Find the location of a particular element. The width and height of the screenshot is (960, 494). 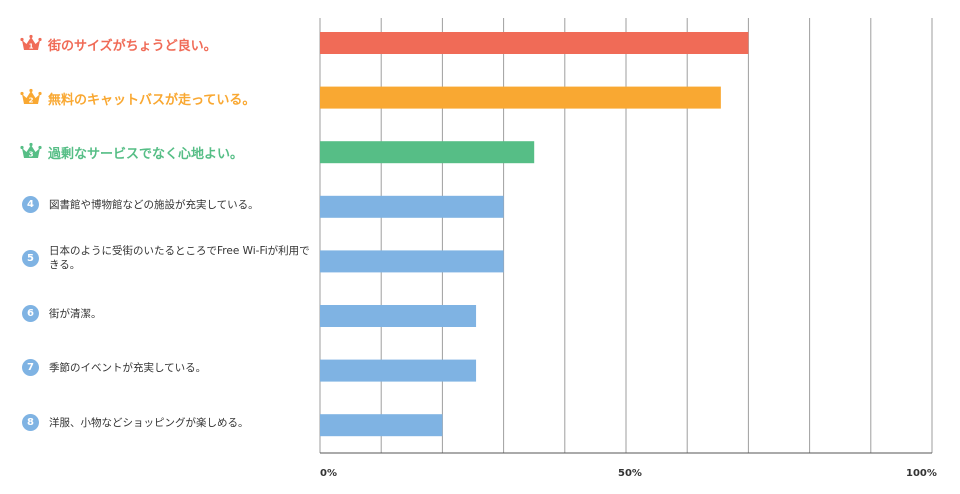

category-label: 日本のように受街のいたるところでFree Wi-Fiが利用できる。 is located at coordinates (179, 258).